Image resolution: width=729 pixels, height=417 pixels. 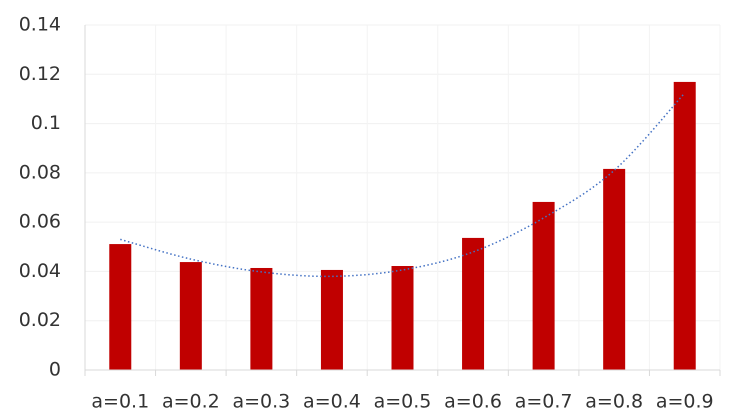 What do you see at coordinates (46, 123) in the screenshot?
I see `y-tick-label: 0.1` at bounding box center [46, 123].